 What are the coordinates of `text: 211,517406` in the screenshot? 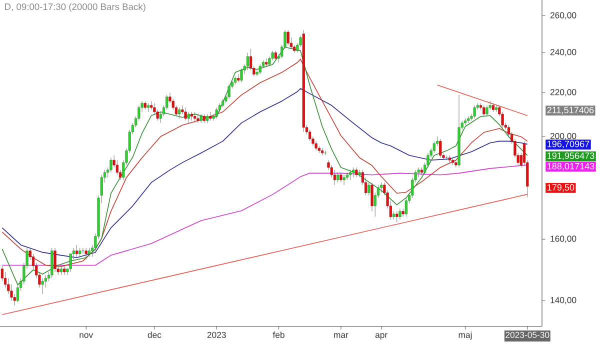 It's located at (570, 110).